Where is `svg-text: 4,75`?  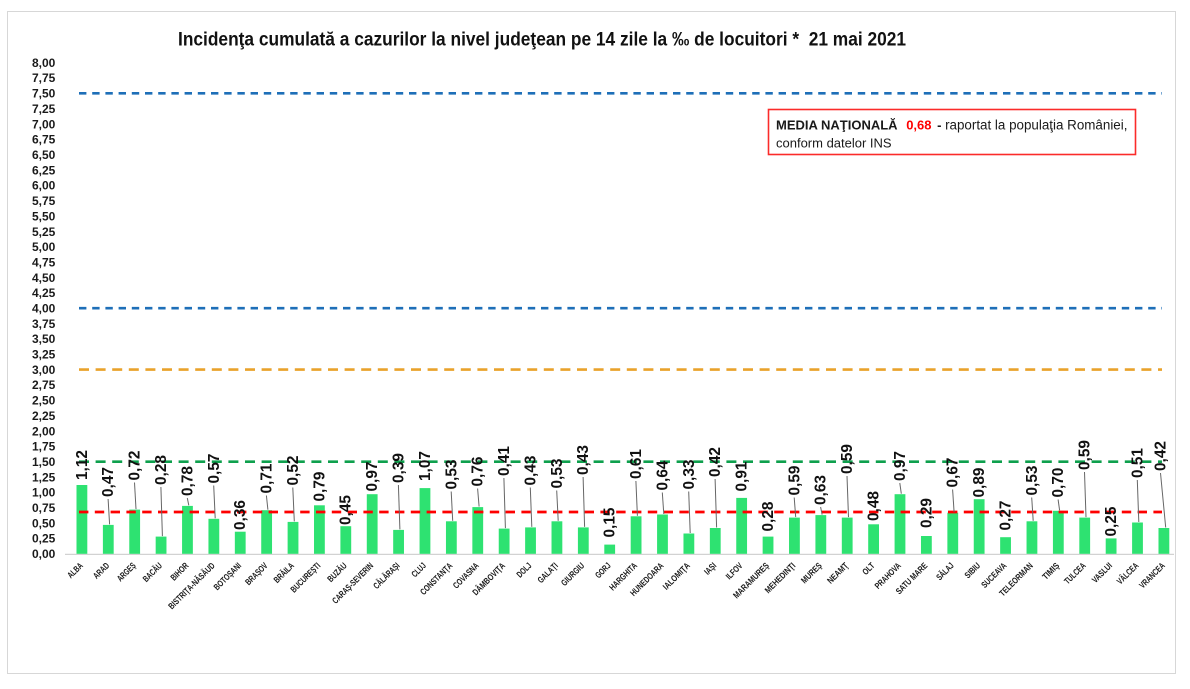
svg-text: 4,75 is located at coordinates (44, 262).